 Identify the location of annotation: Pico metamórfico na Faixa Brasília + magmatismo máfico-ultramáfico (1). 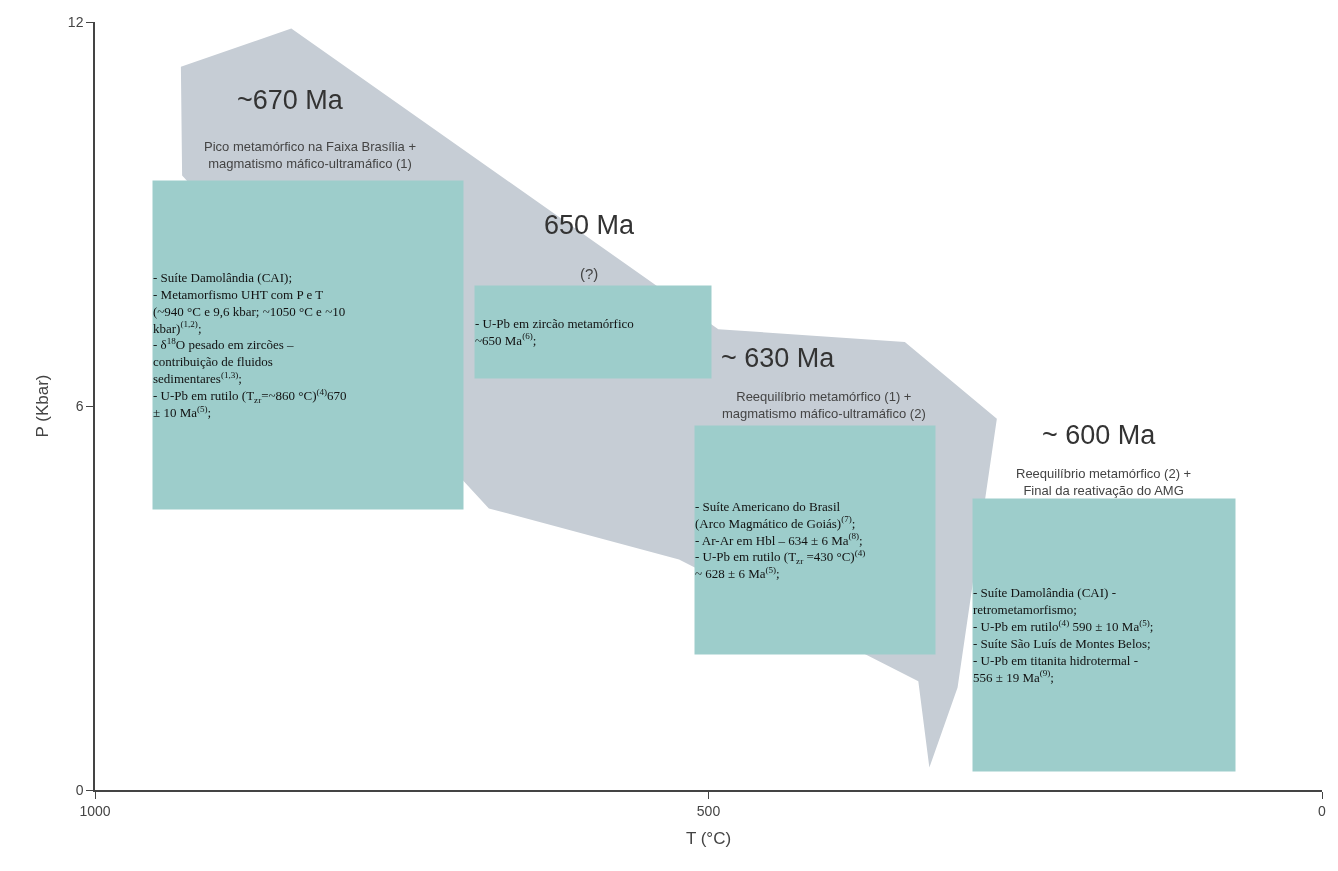
(310, 155).